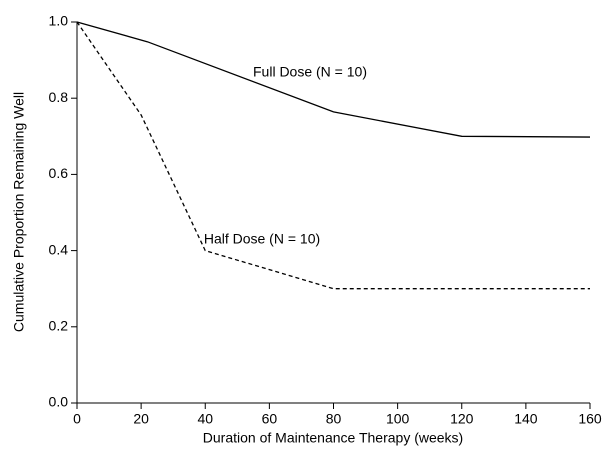 This screenshot has width=605, height=462. Describe the element at coordinates (59, 173) in the screenshot. I see `y-tick-label: 0.6` at that location.